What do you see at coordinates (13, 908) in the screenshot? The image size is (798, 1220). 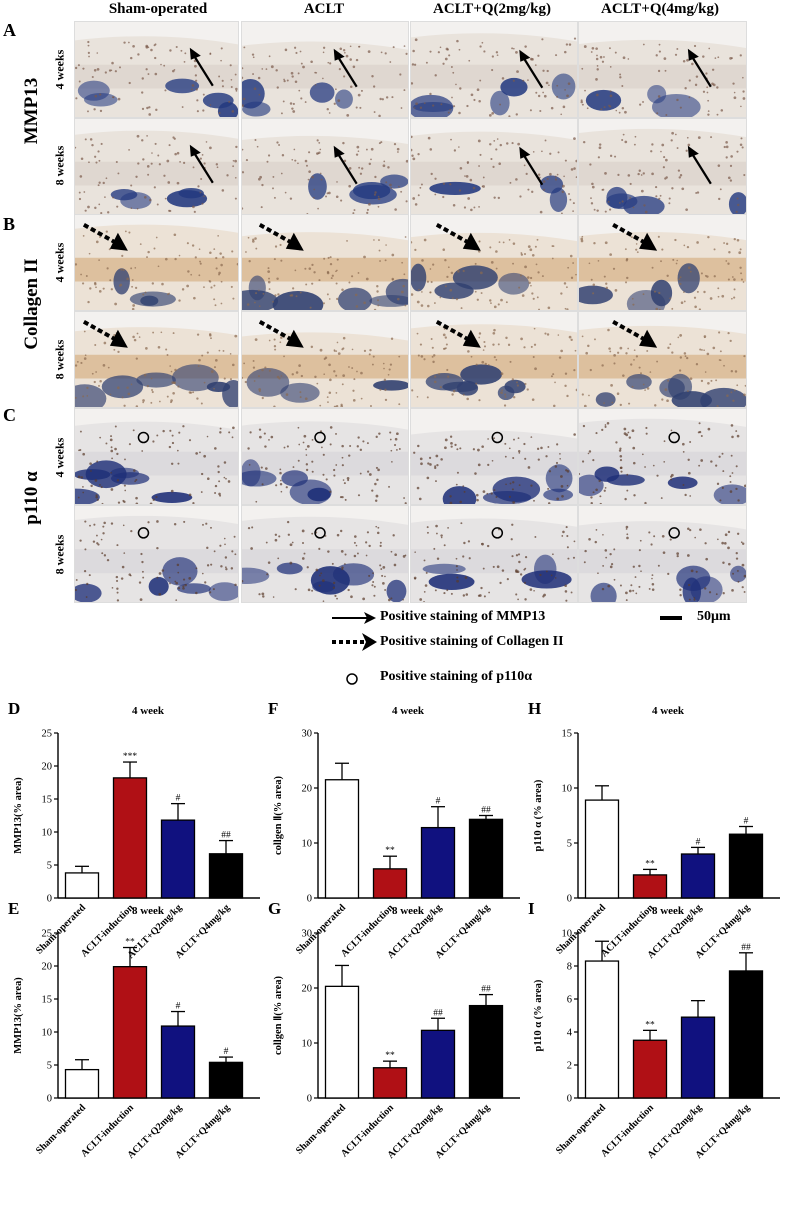 I see `panel-letter: E` at bounding box center [13, 908].